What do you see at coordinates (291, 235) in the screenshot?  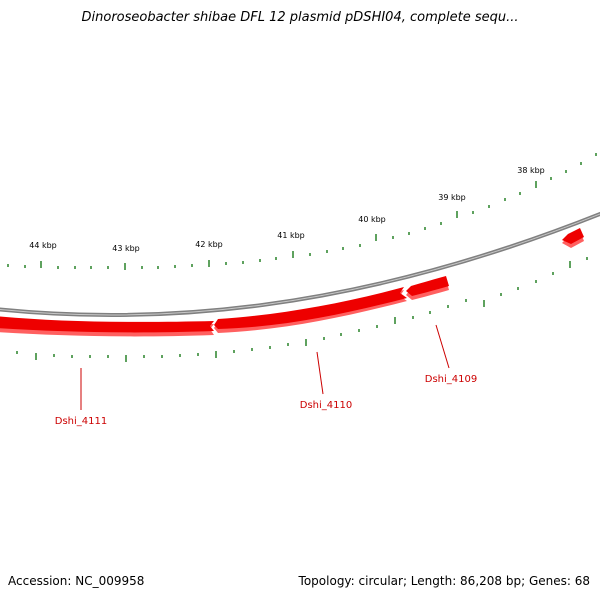 I see `tick-label-41kbp: 41 kbp` at bounding box center [291, 235].